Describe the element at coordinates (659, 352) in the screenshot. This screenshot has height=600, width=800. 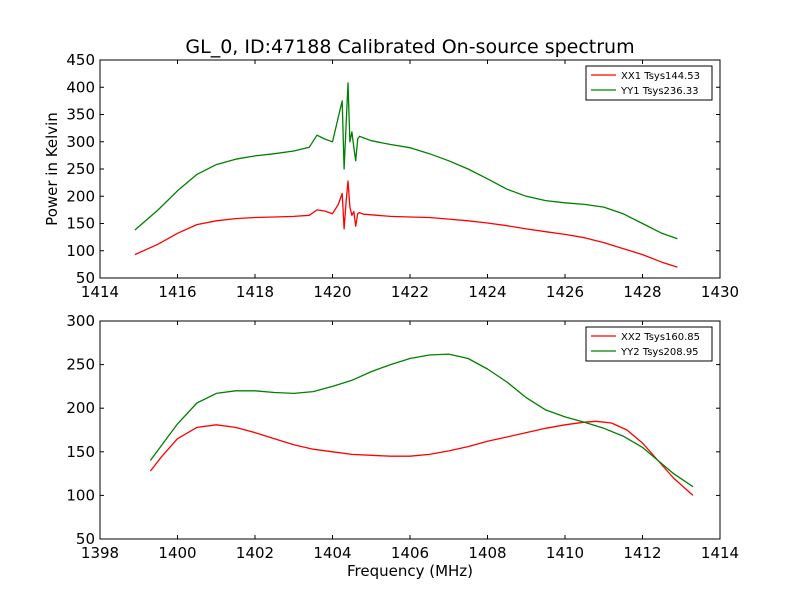
I see `legend-entry: YY2 Tsys208.95` at that location.